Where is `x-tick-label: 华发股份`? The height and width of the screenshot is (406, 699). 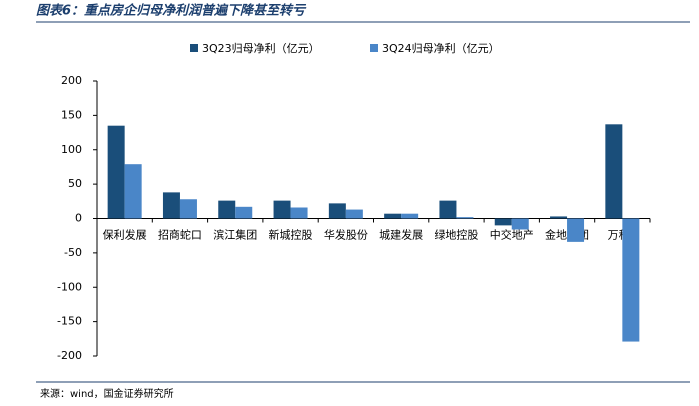
x-tick-label: 华发股份 is located at coordinates (346, 235).